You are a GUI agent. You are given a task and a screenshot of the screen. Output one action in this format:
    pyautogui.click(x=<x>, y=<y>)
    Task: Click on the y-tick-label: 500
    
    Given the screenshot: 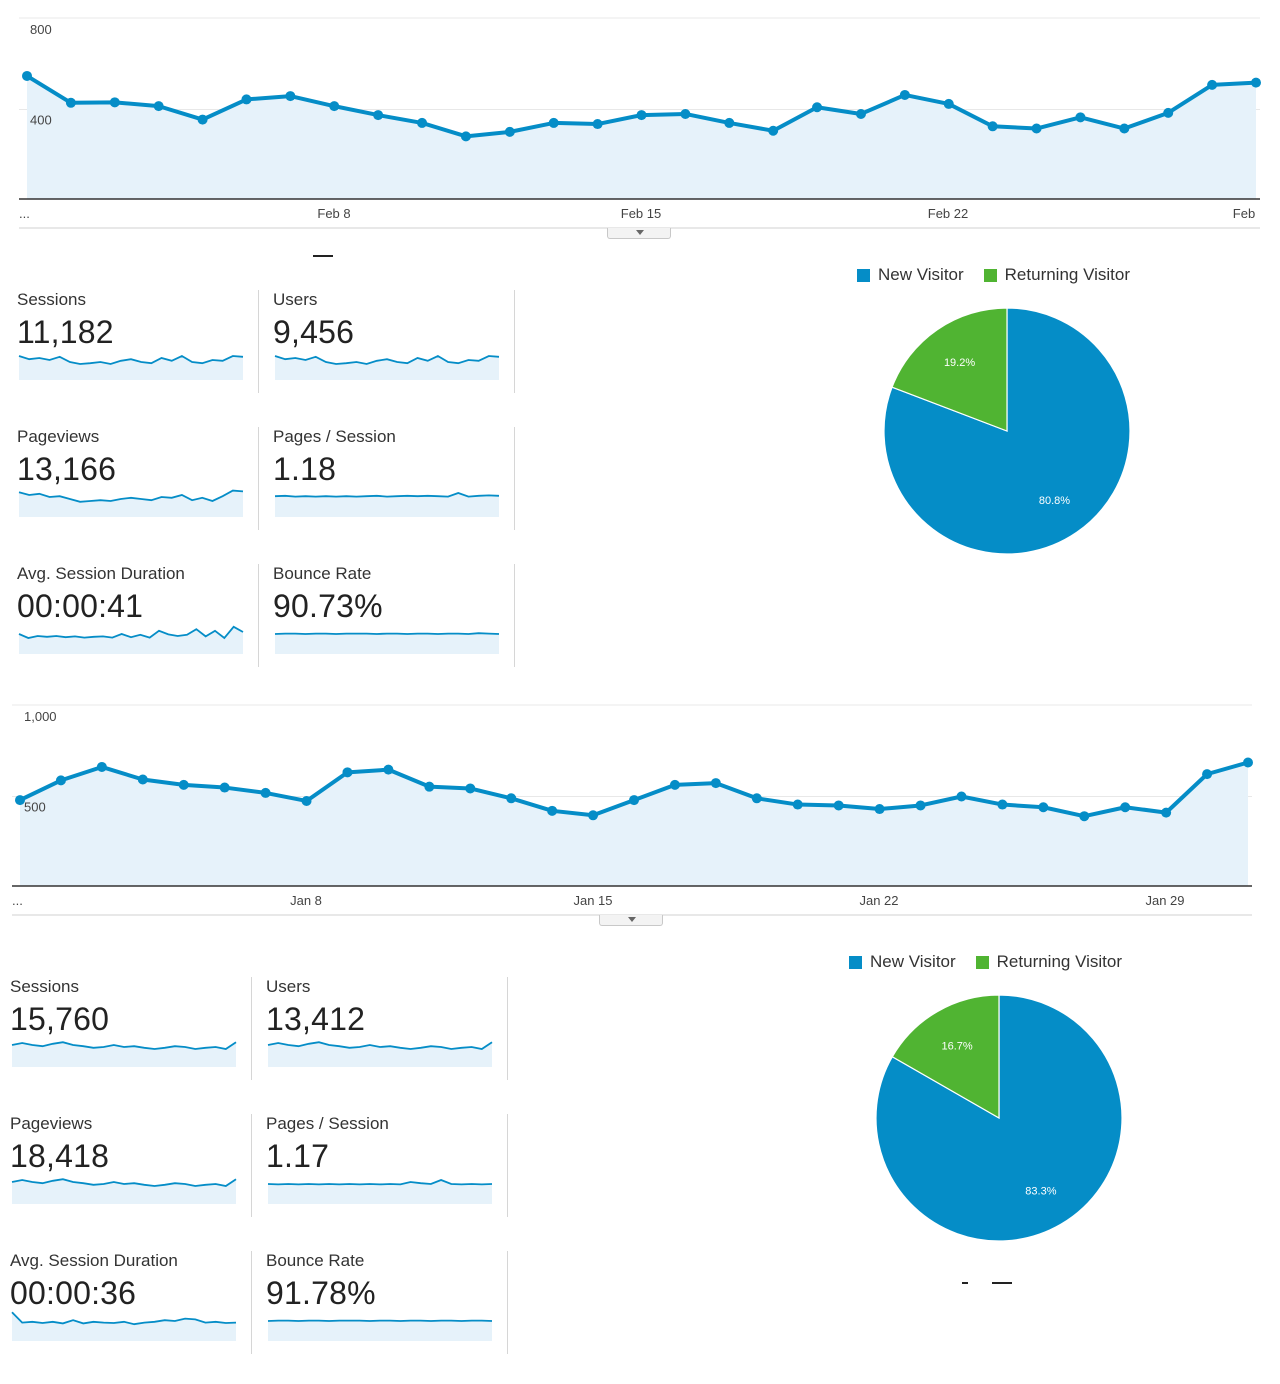 What is the action you would take?
    pyautogui.click(x=35, y=807)
    